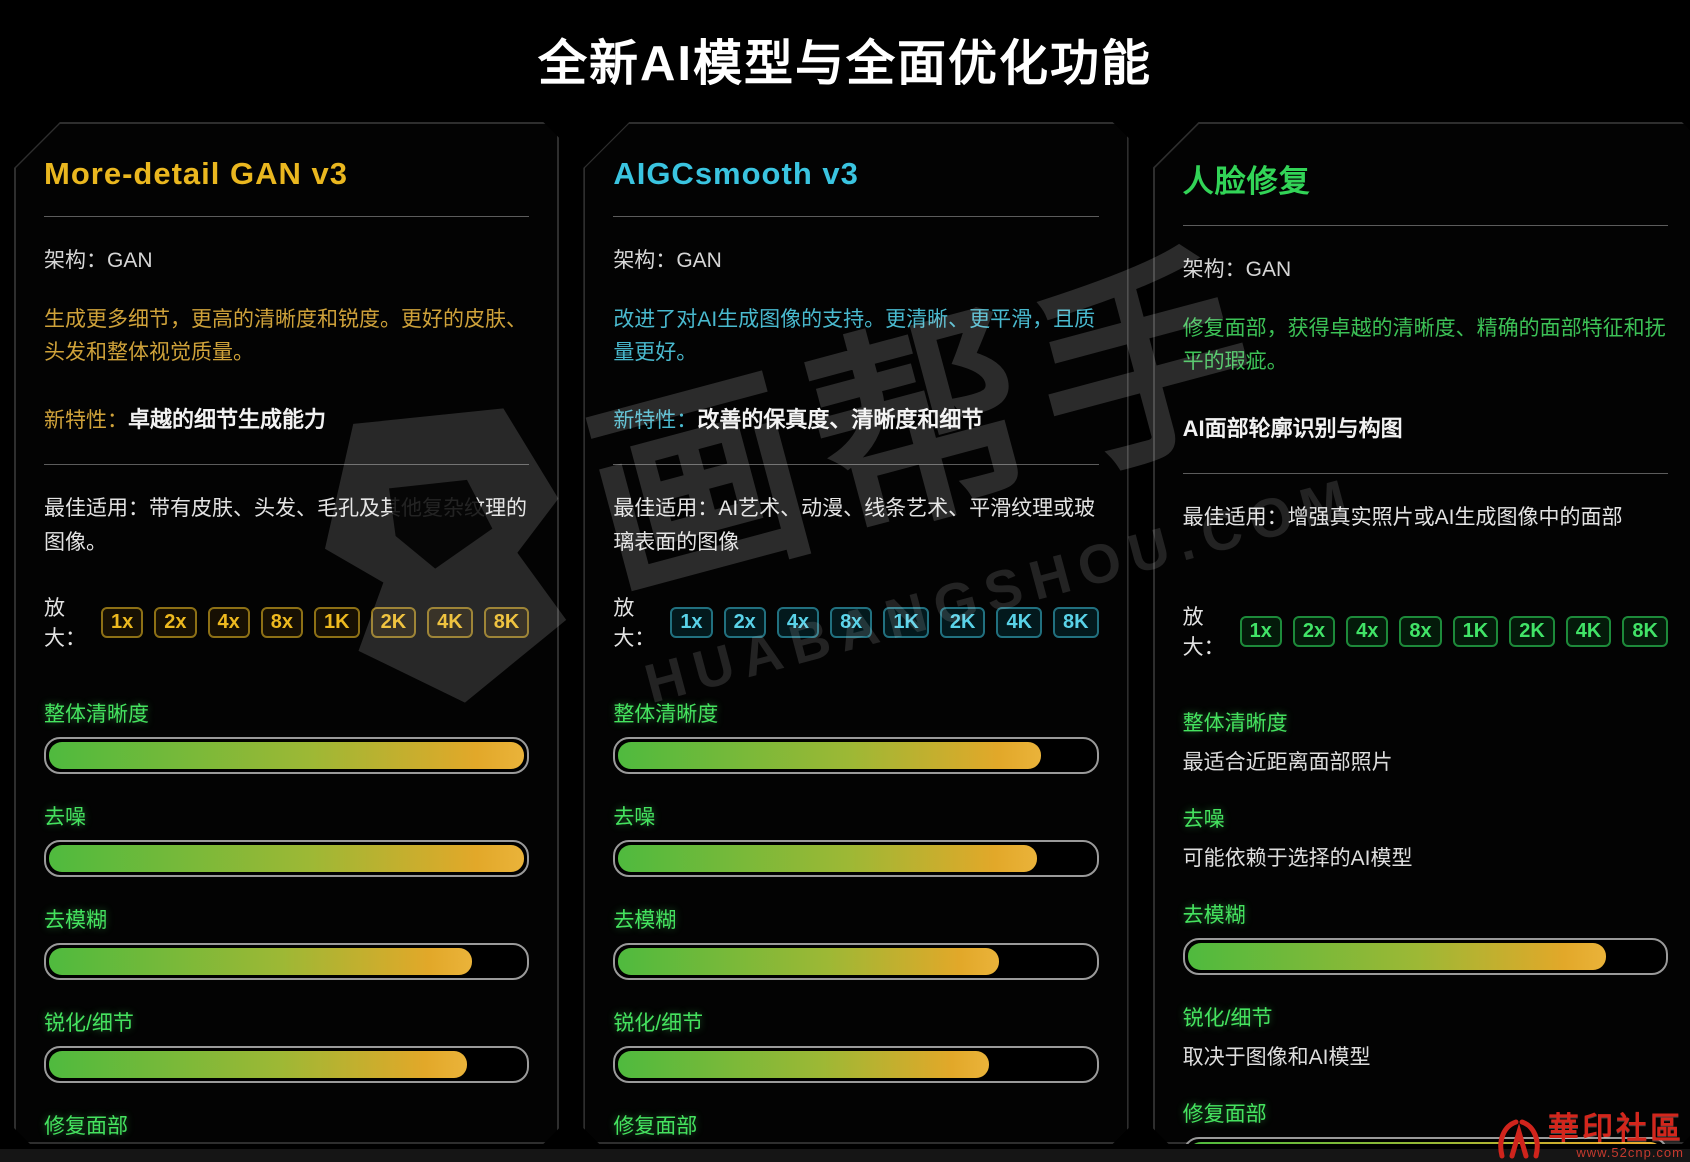 The height and width of the screenshot is (1162, 1690). I want to click on page-title: 全新AI模型与全面优化功能, so click(844, 64).